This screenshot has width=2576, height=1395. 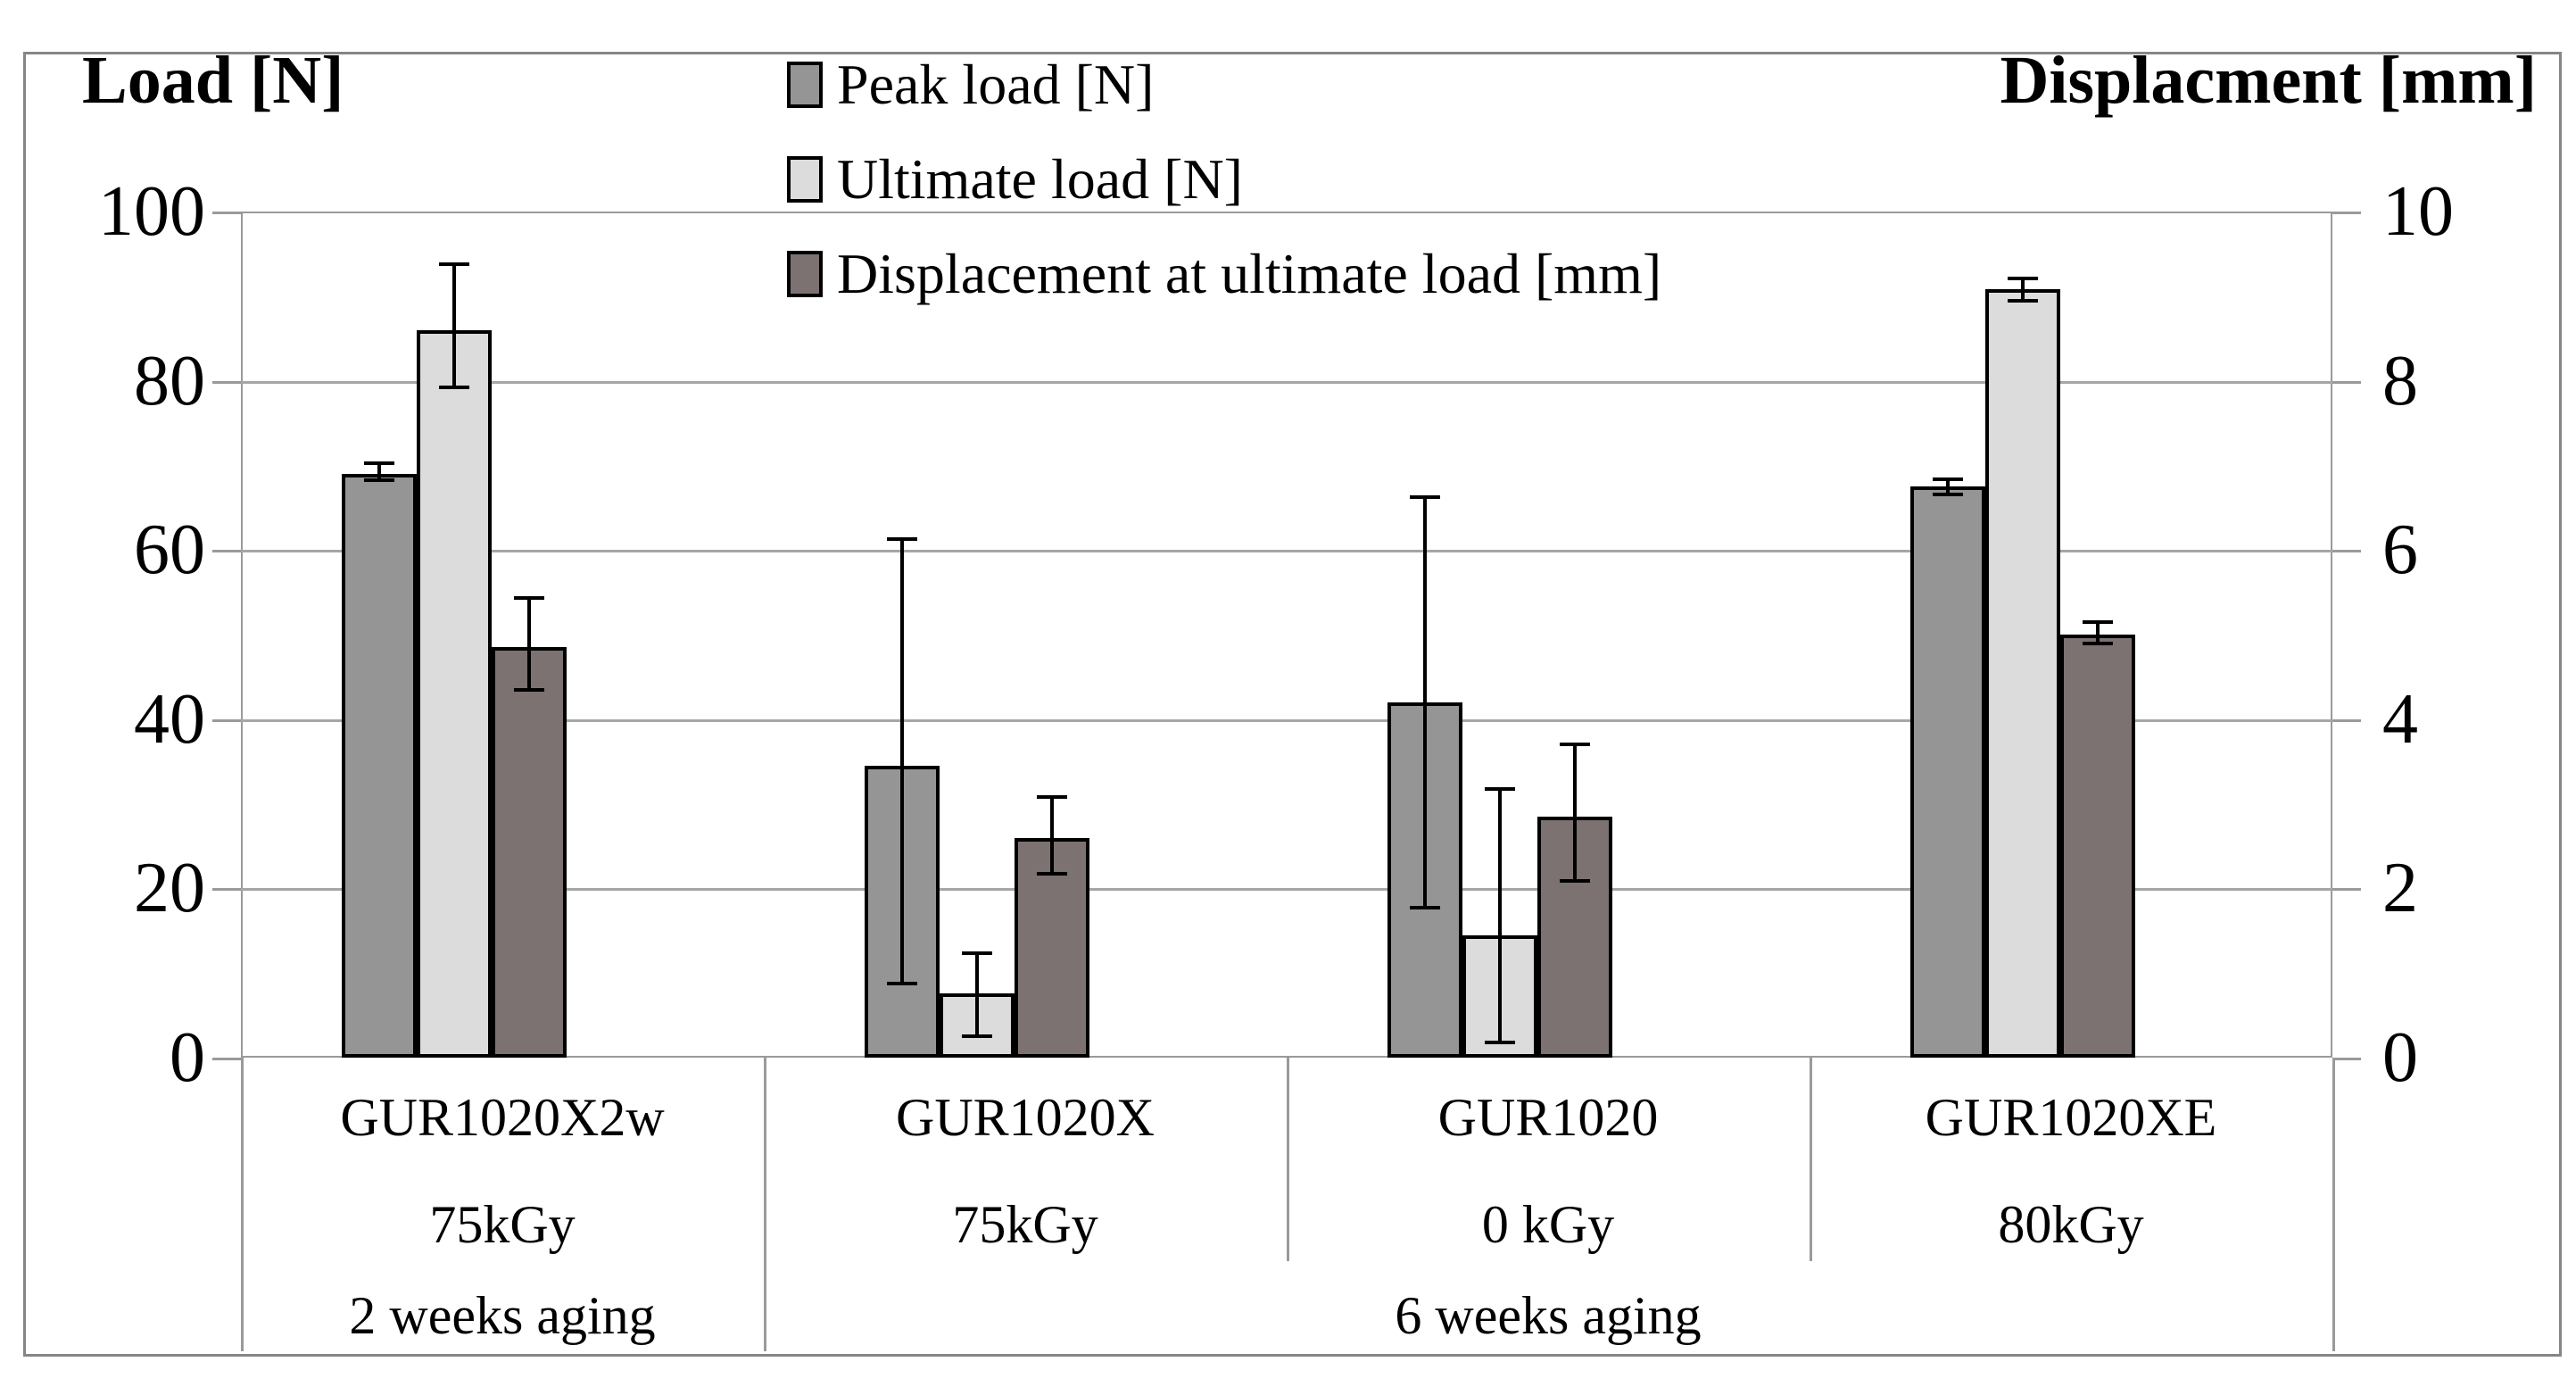 What do you see at coordinates (2418, 211) in the screenshot?
I see `right-axis-tick-label: 10` at bounding box center [2418, 211].